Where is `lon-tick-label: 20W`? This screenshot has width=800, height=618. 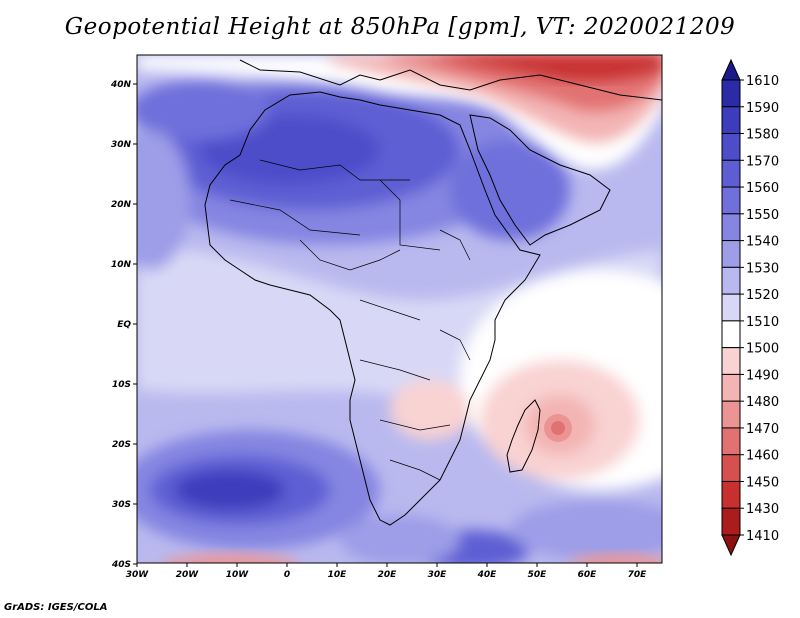 lon-tick-label: 20W is located at coordinates (188, 575).